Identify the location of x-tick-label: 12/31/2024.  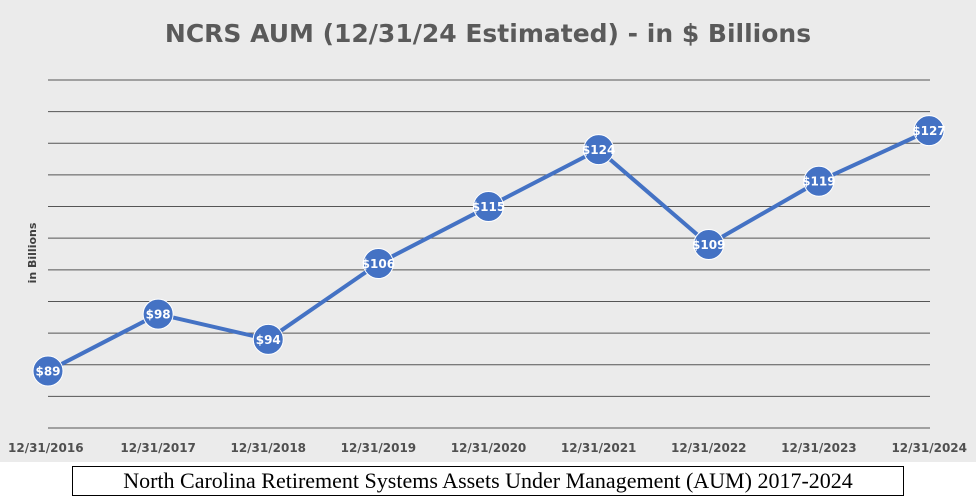
(929, 448).